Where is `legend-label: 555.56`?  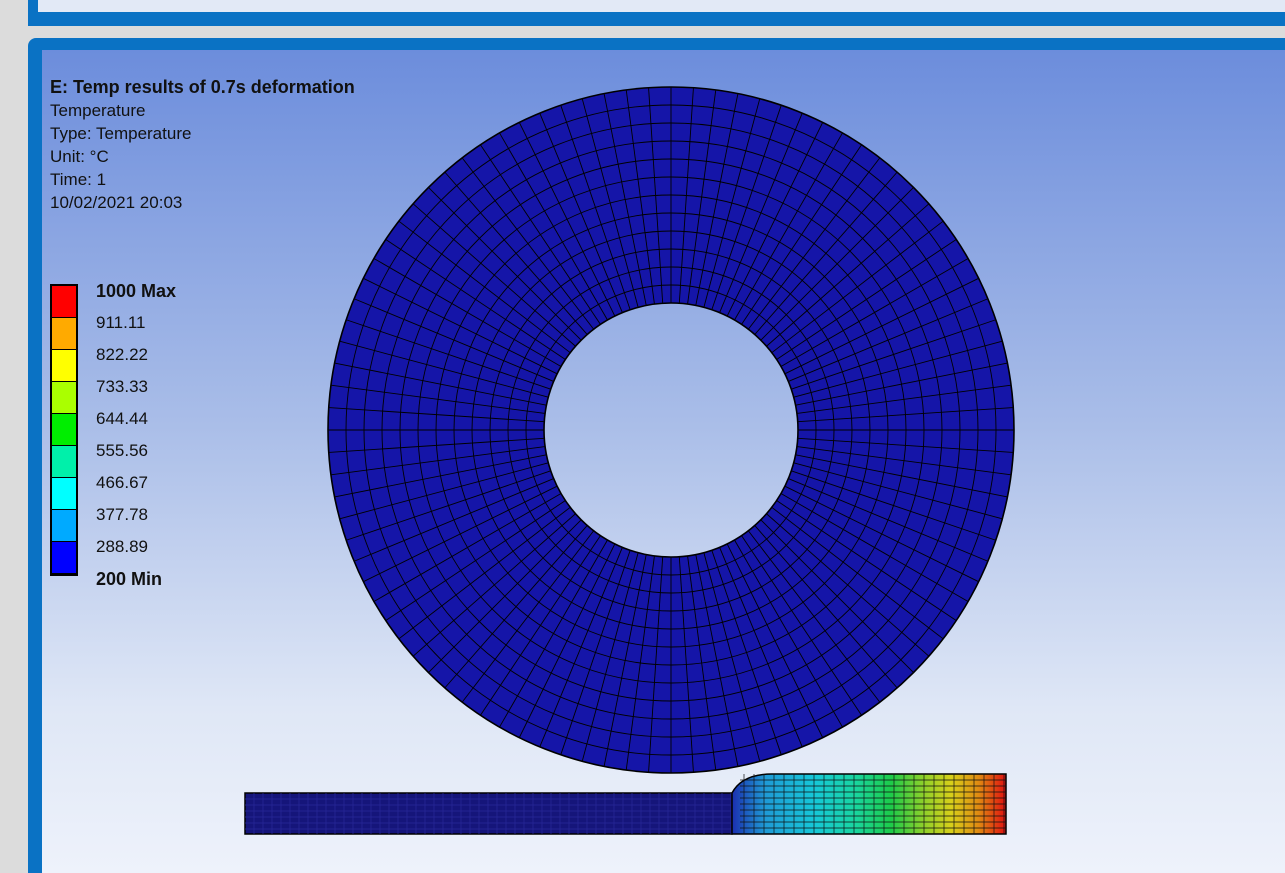
legend-label: 555.56 is located at coordinates (122, 450).